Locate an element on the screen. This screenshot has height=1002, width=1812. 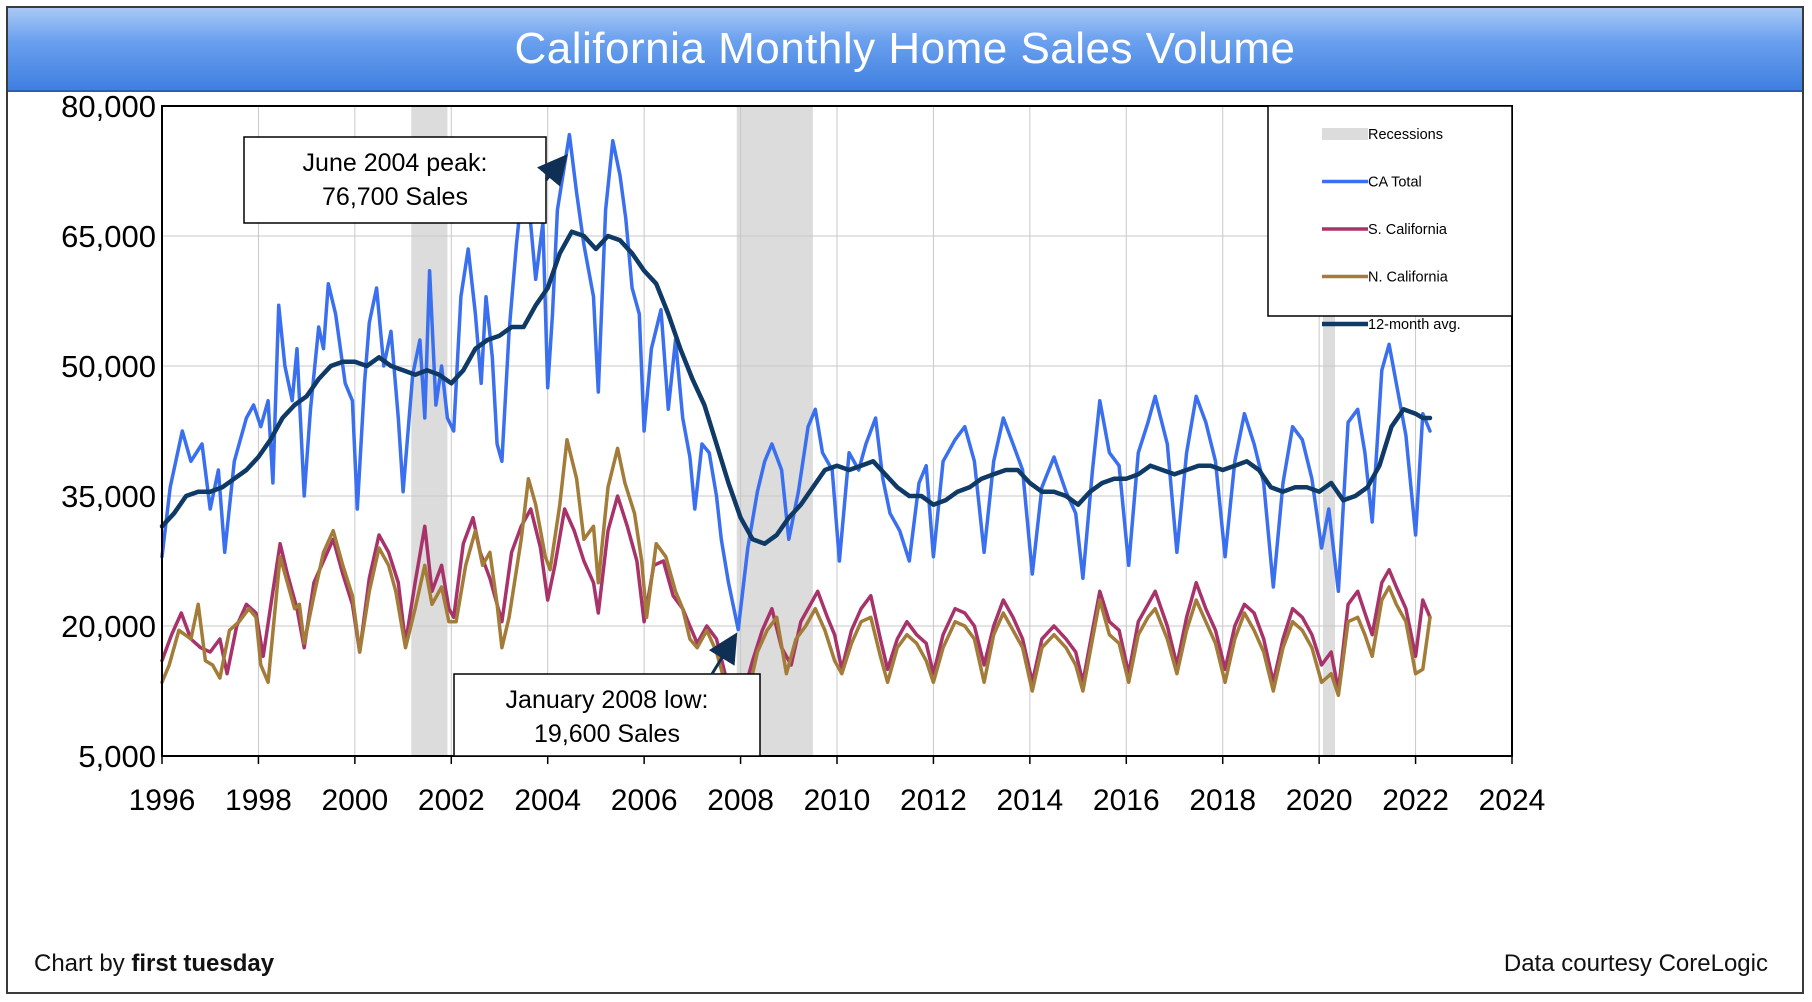
y-tick-label: 50,000 is located at coordinates (108, 366).